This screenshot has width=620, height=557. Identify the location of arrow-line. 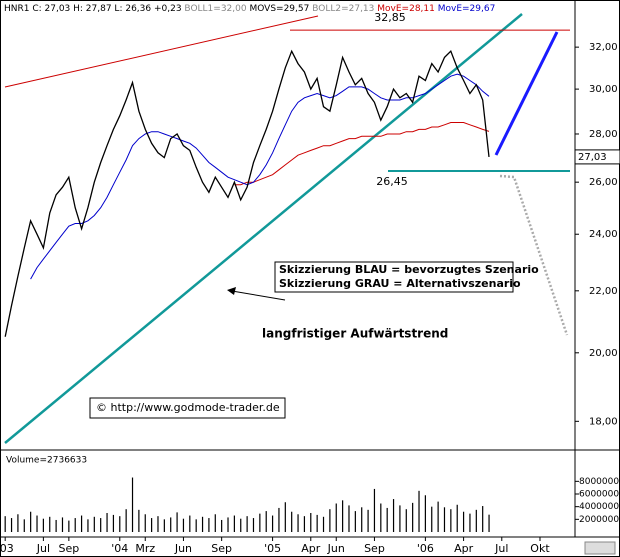
(258, 295).